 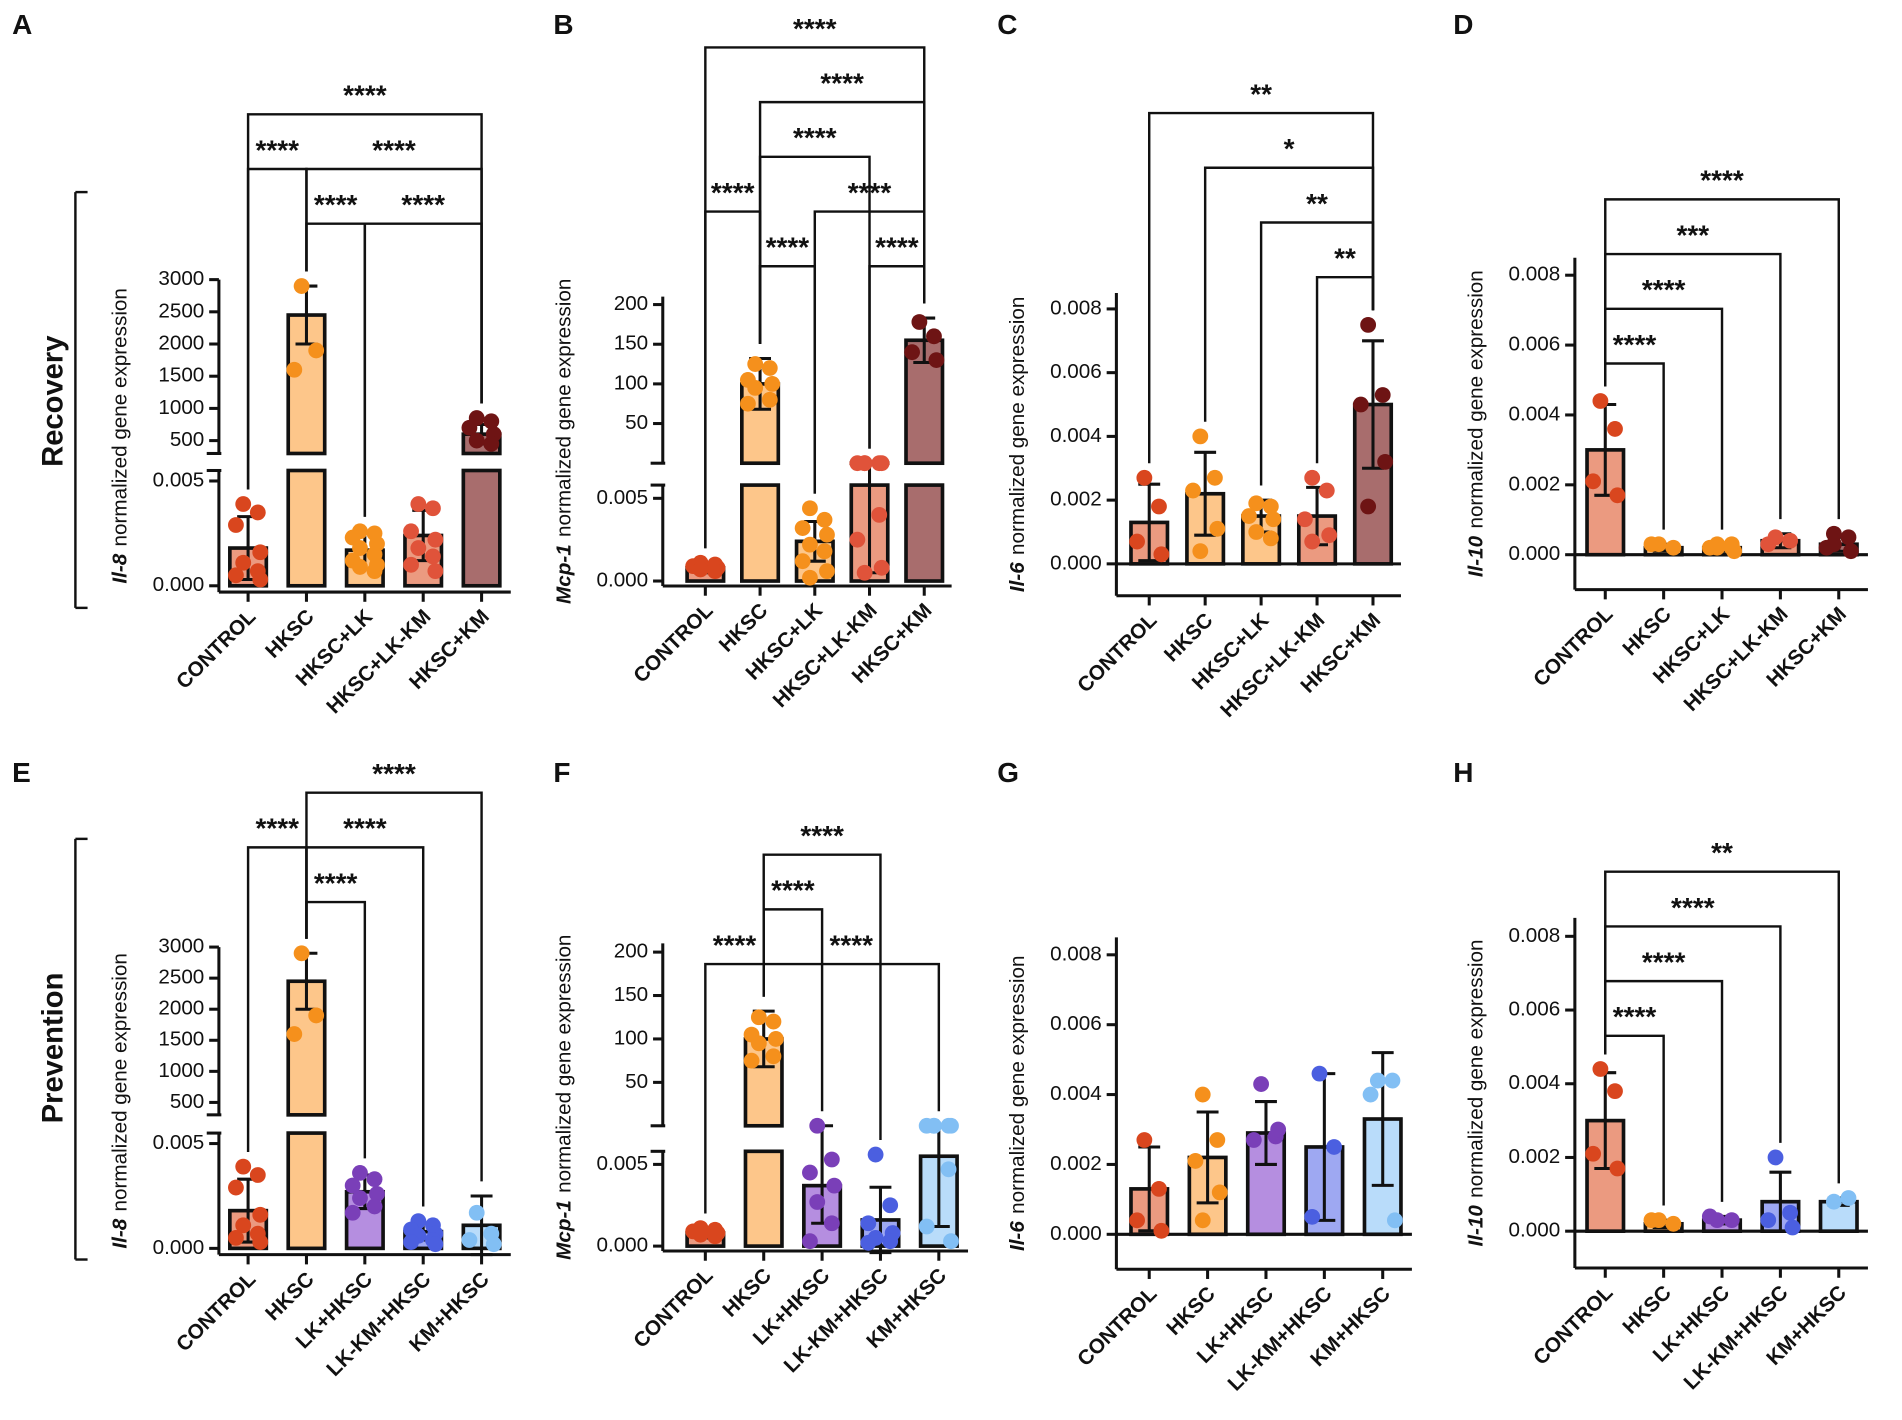 I want to click on panel-label: H, so click(x=1463, y=772).